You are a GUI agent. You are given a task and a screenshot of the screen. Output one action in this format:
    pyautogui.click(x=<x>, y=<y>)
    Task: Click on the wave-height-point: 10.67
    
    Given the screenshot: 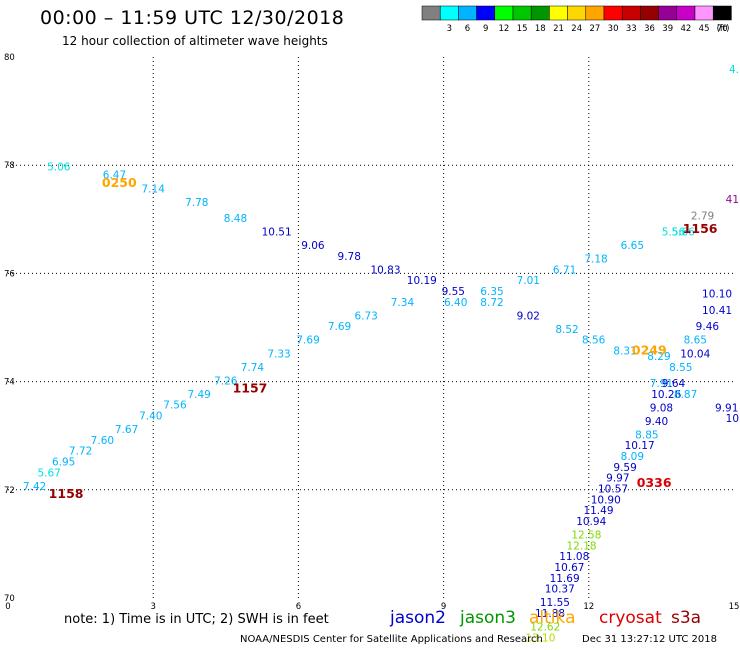 What is the action you would take?
    pyautogui.click(x=569, y=568)
    